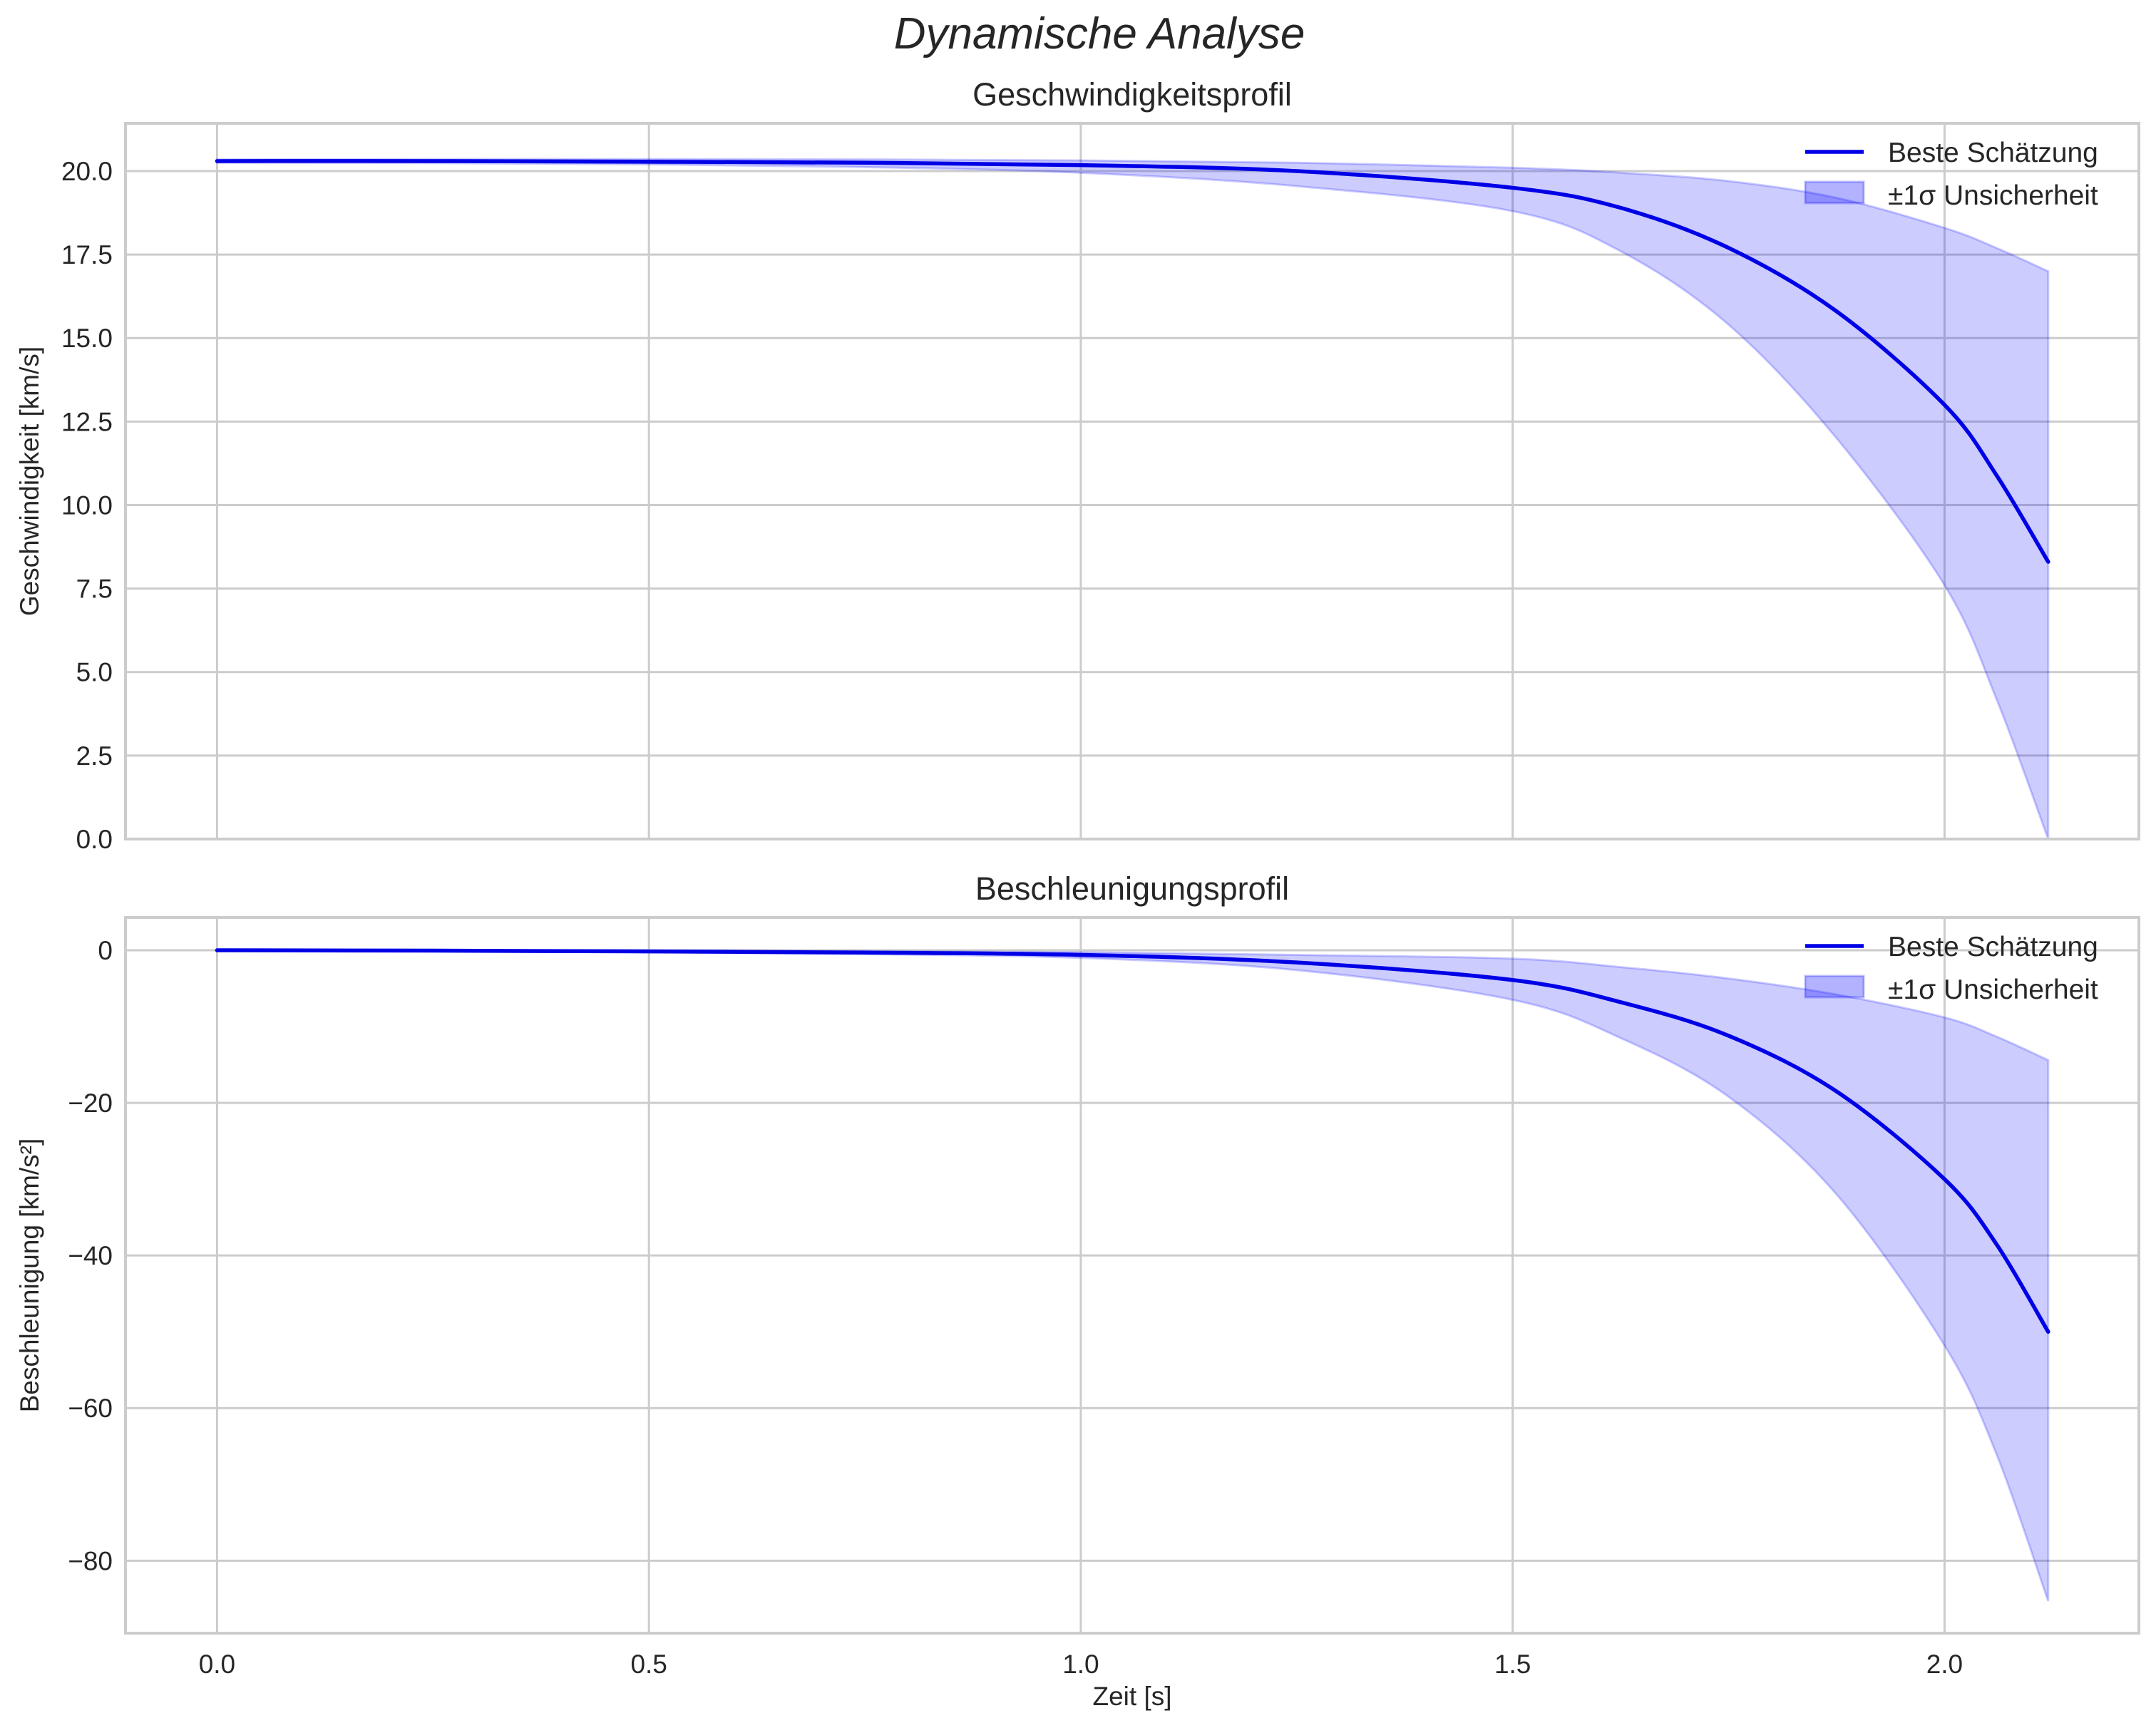 This screenshot has height=1728, width=2156. I want to click on velocity-legend: Beste Schätzung ±1σ Unsicherheit, so click(1951, 174).